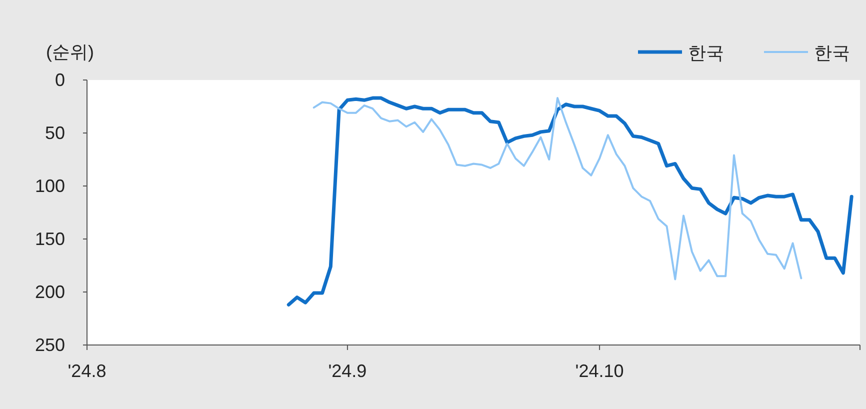 The height and width of the screenshot is (409, 866). What do you see at coordinates (70, 52) in the screenshot?
I see `y-axis-title: (순위)` at bounding box center [70, 52].